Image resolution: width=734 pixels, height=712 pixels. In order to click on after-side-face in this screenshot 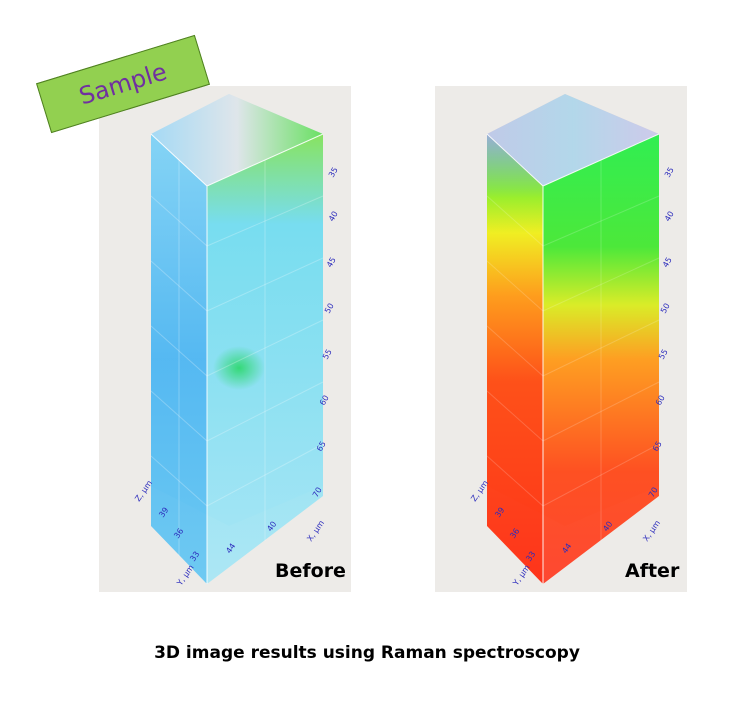, I will do `click(601, 359)`.